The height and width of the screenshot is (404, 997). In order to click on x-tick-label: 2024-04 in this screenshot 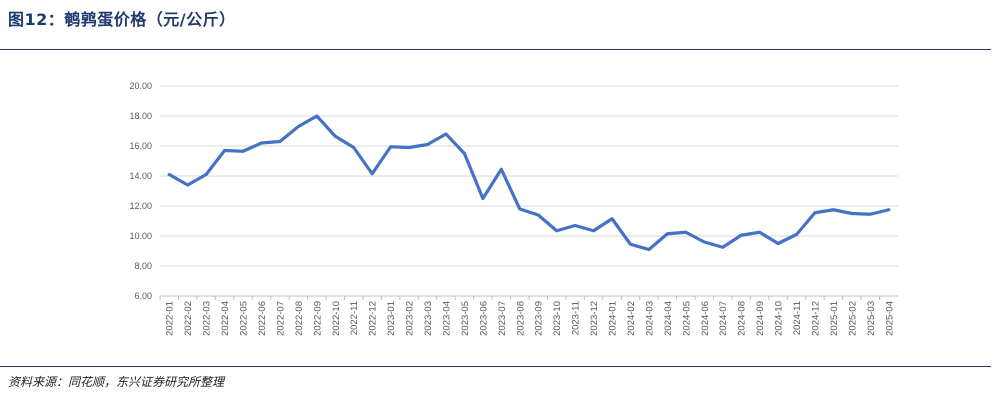, I will do `click(668, 318)`.